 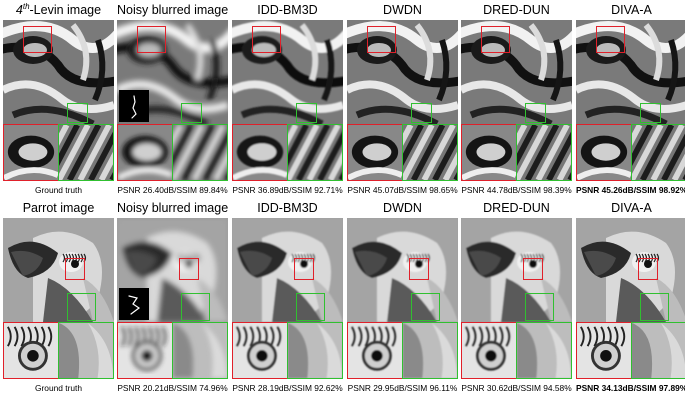 What do you see at coordinates (402, 388) in the screenshot?
I see `metrics-caption: PSNR 29.95dB/SSIM 96.11%` at bounding box center [402, 388].